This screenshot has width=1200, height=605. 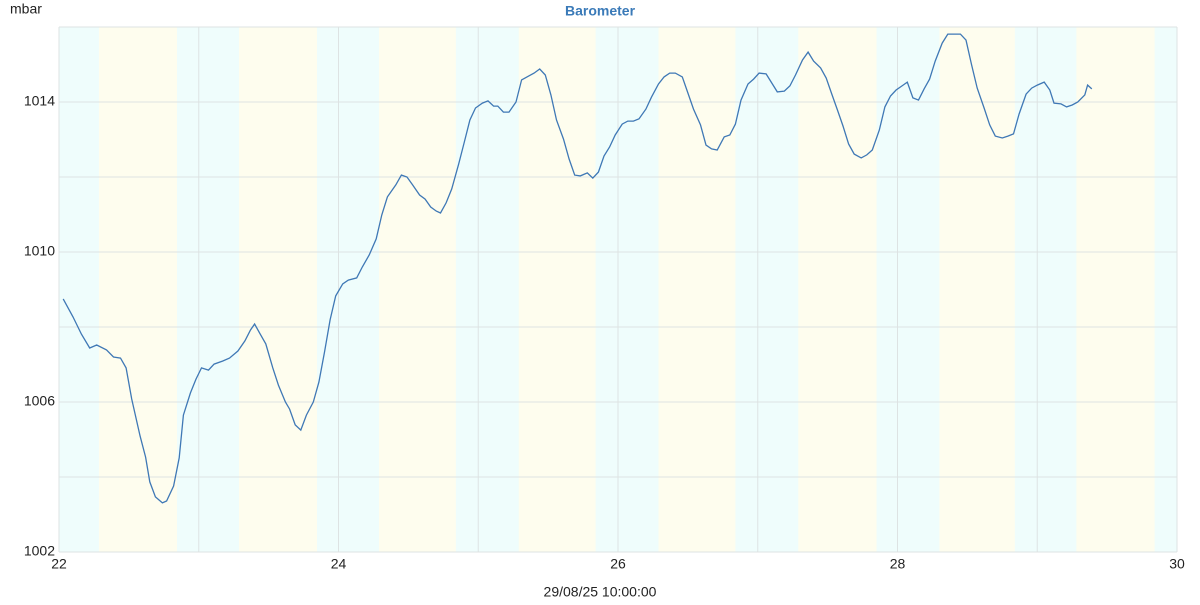 What do you see at coordinates (1177, 564) in the screenshot?
I see `x-tick-label: 30` at bounding box center [1177, 564].